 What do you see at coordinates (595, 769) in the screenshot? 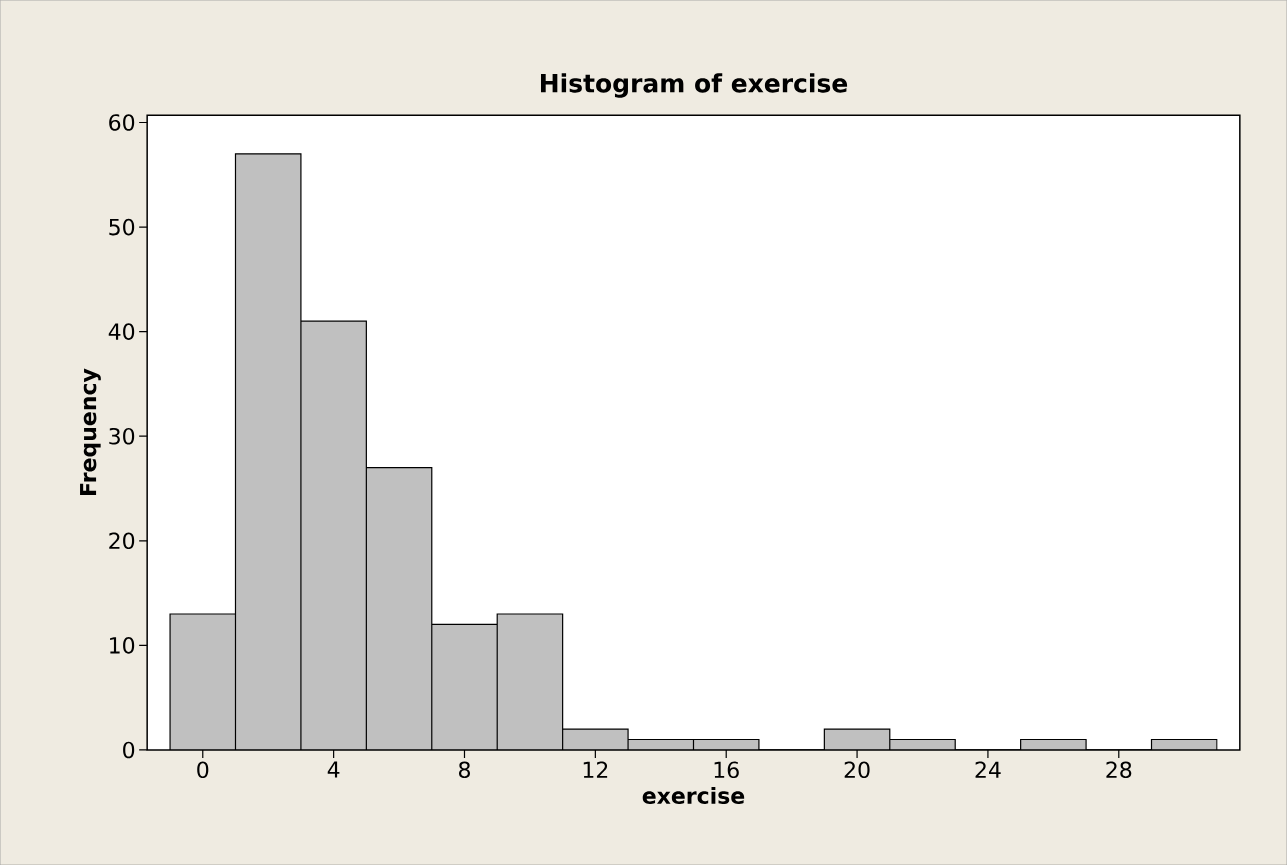
I see `x-tick-label: 12` at bounding box center [595, 769].